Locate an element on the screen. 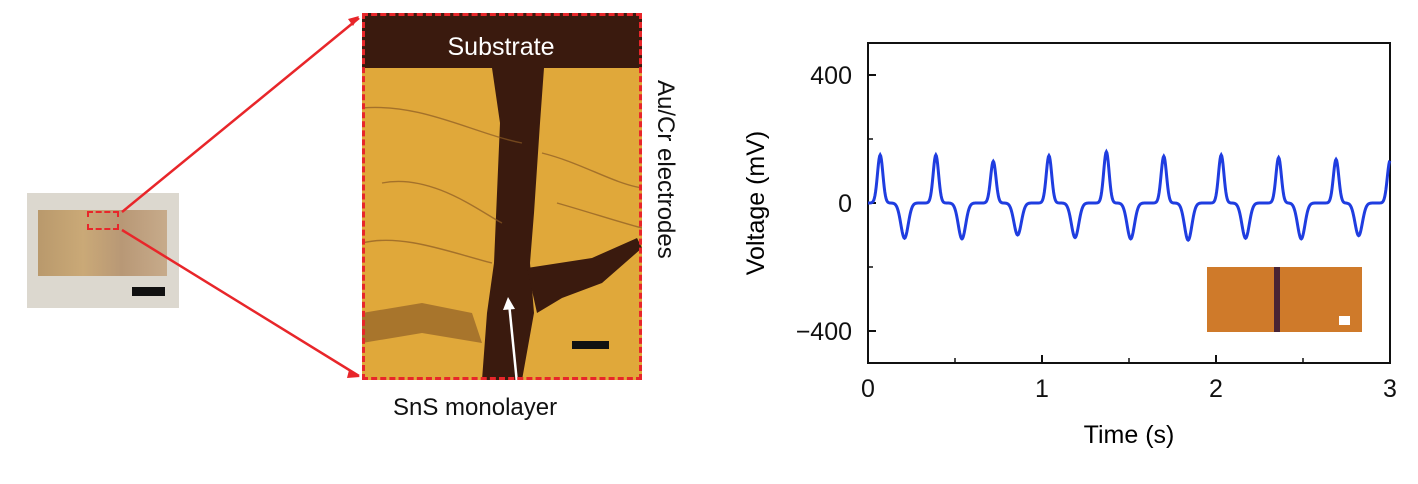 The height and width of the screenshot is (484, 1418). callout-arrowhead-top is located at coordinates (353, 21).